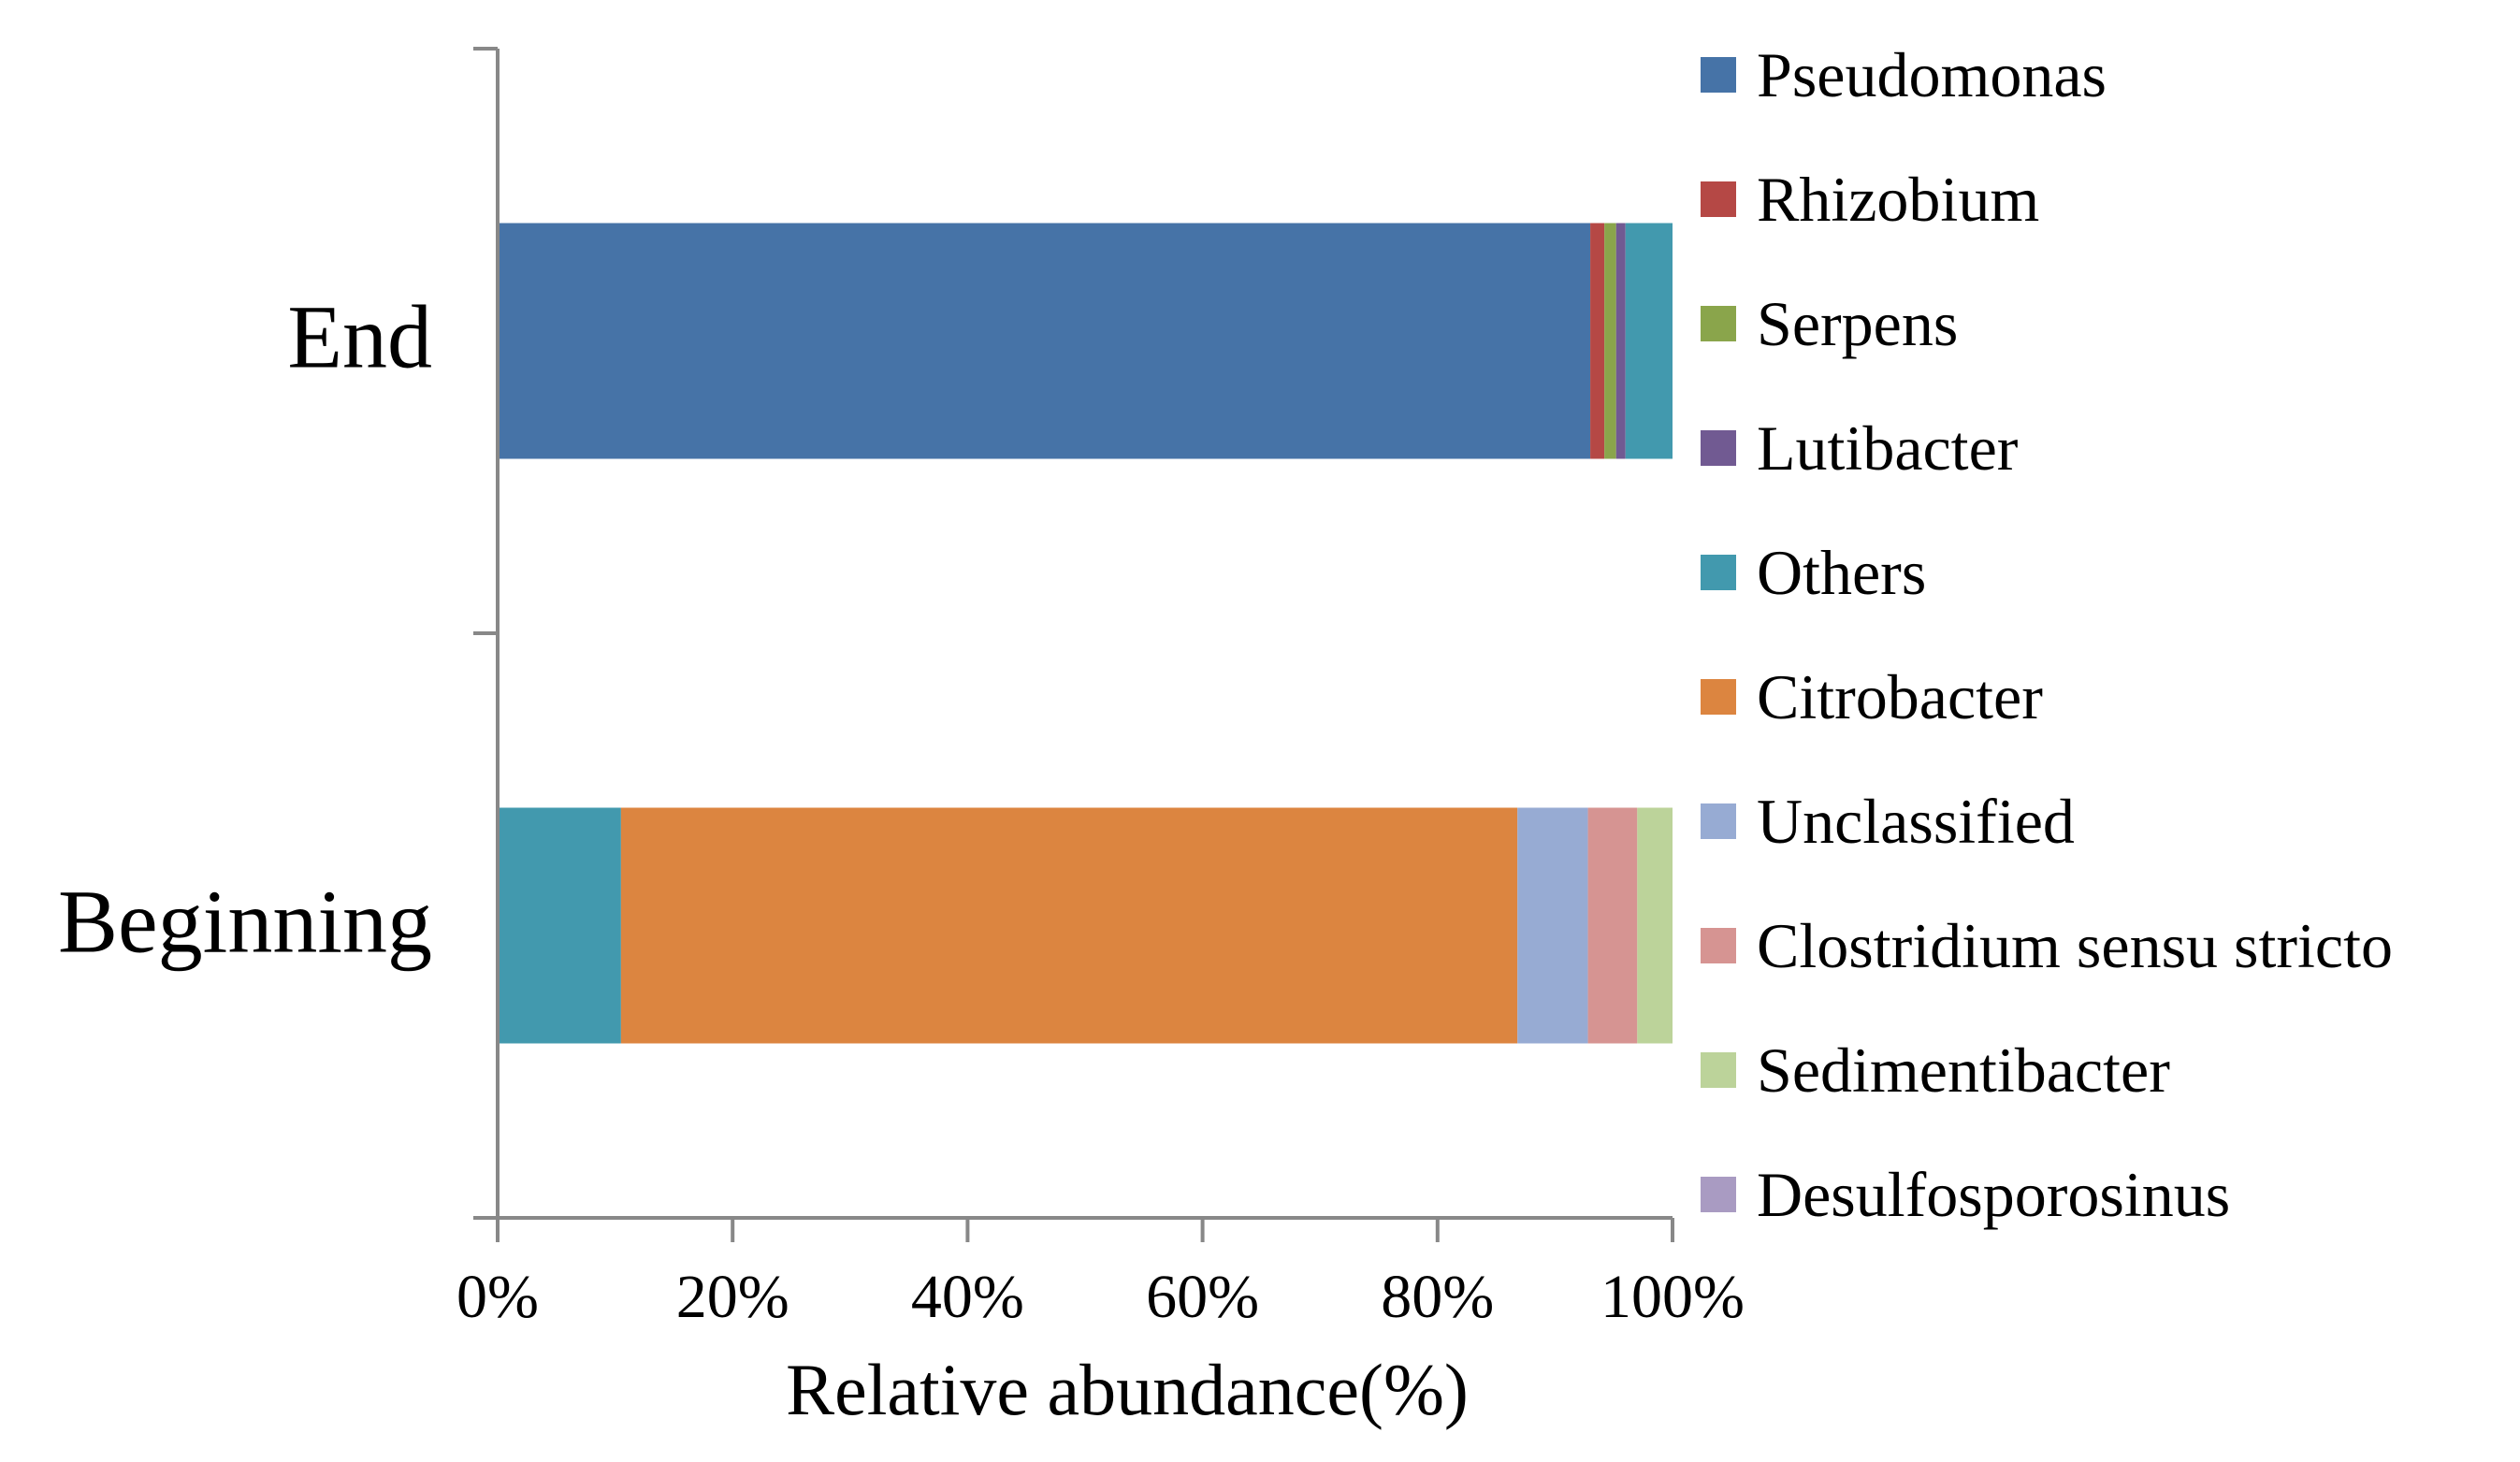 The height and width of the screenshot is (1462, 2520). Describe the element at coordinates (1841, 572) in the screenshot. I see `legend-label: Others` at that location.